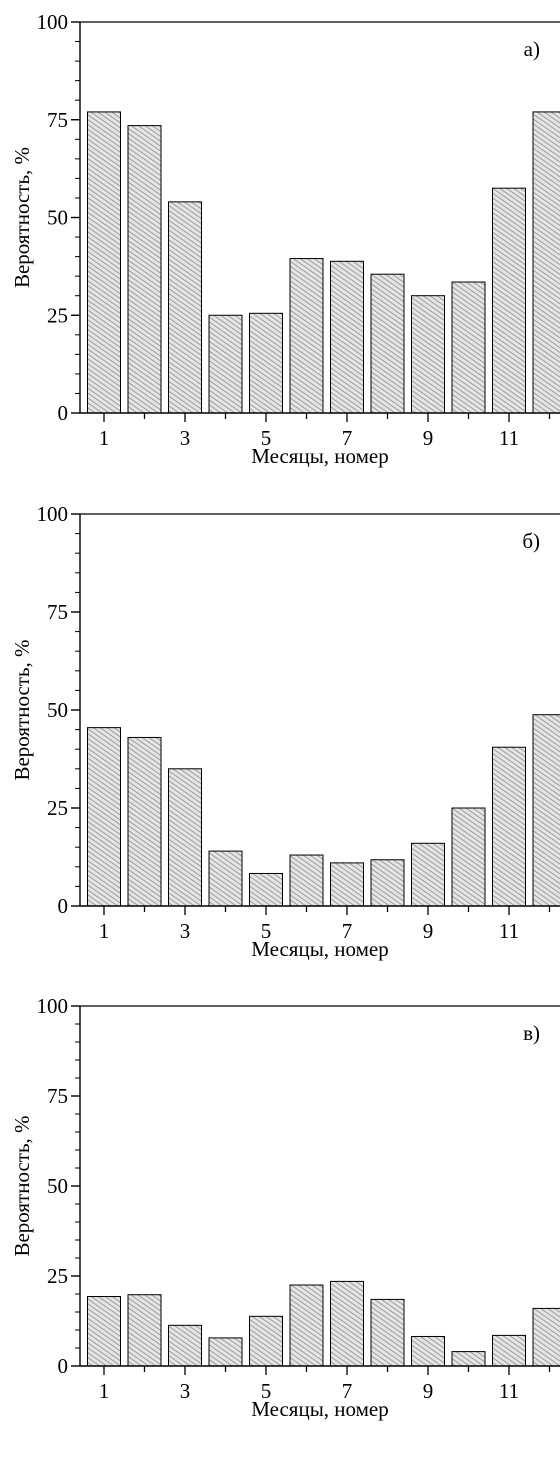 This screenshot has height=1459, width=560. Describe the element at coordinates (531, 1033) in the screenshot. I see `panel-label: в)` at that location.